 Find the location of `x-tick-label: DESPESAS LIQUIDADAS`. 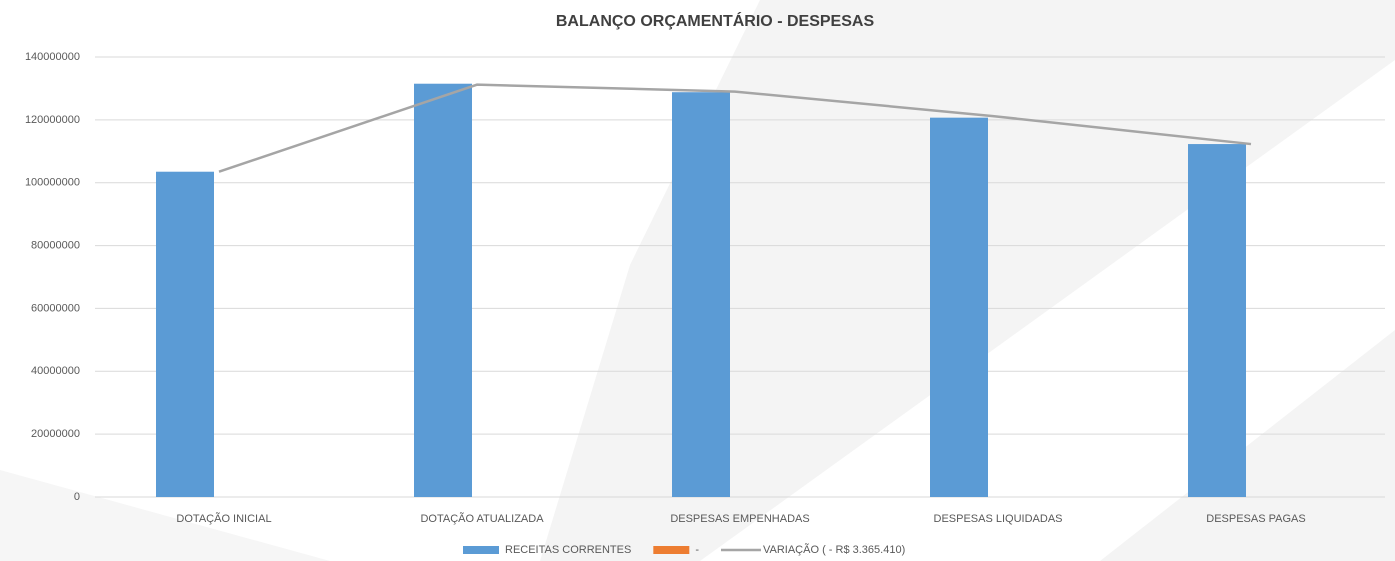

x-tick-label: DESPESAS LIQUIDADAS is located at coordinates (998, 519).